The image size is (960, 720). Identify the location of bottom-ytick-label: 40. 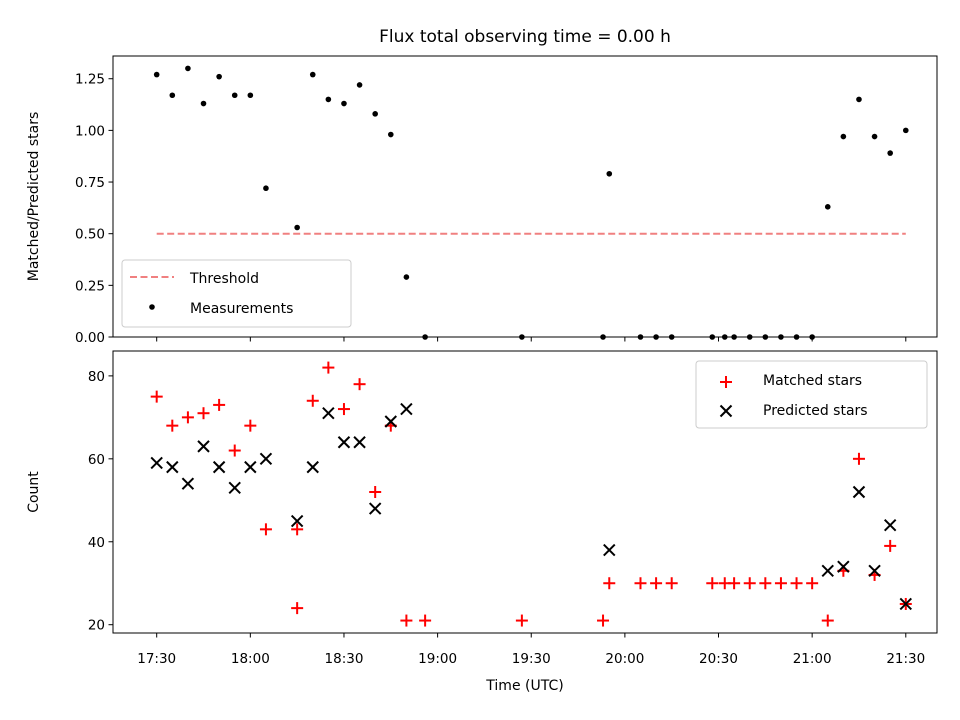
(96, 543).